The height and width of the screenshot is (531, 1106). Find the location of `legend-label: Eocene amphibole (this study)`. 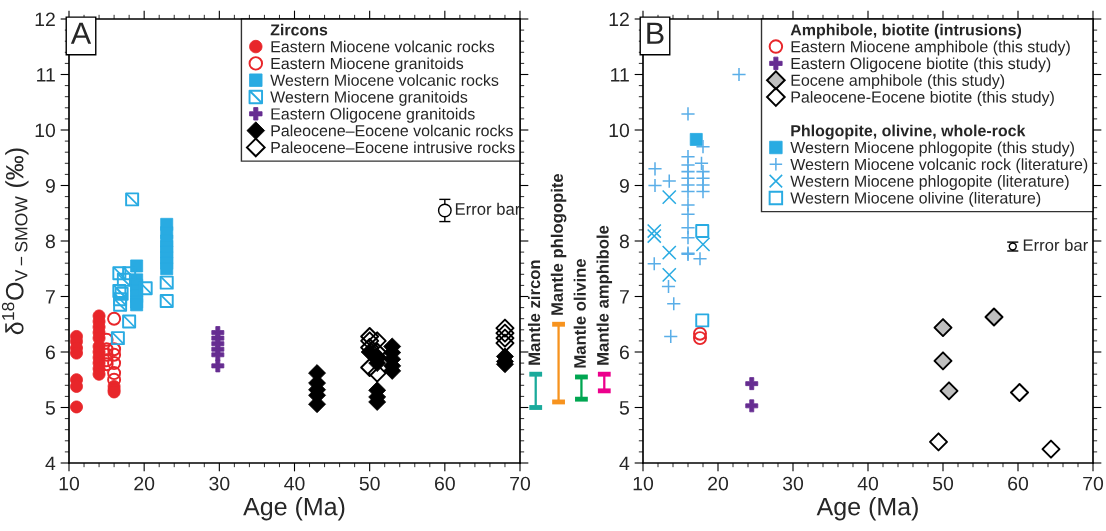

legend-label: Eocene amphibole (this study) is located at coordinates (898, 82).